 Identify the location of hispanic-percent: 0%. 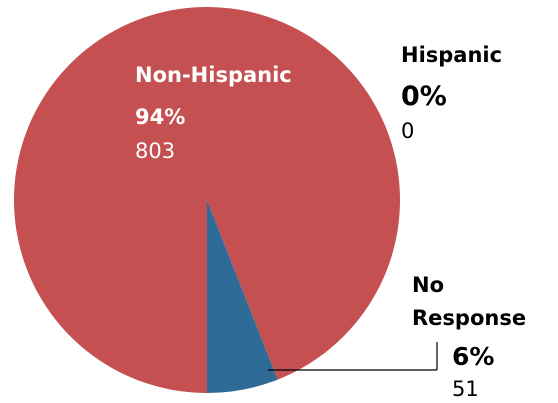
(424, 96).